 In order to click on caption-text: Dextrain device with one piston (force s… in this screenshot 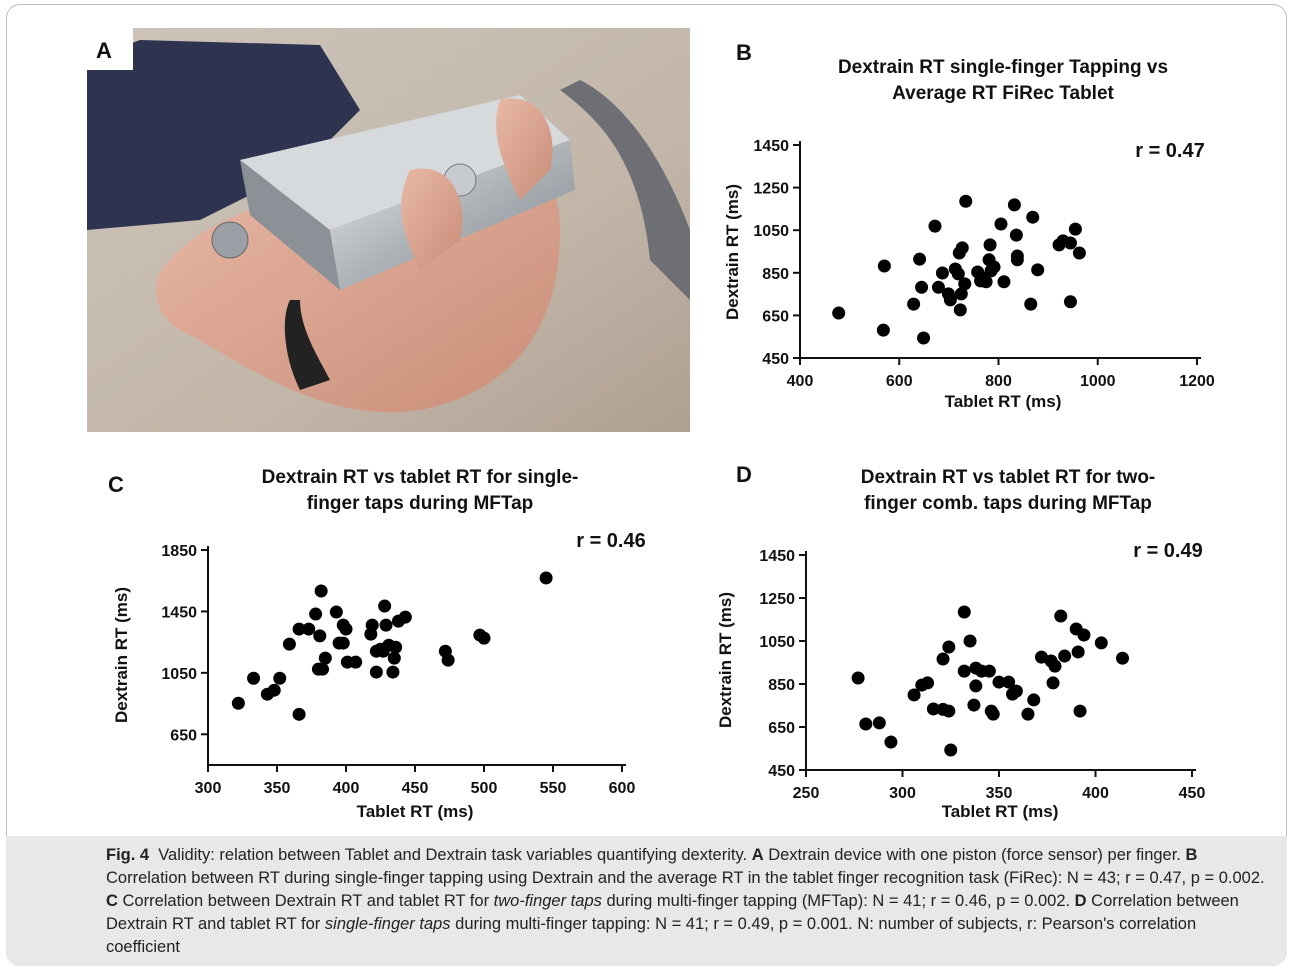, I will do `click(974, 855)`.